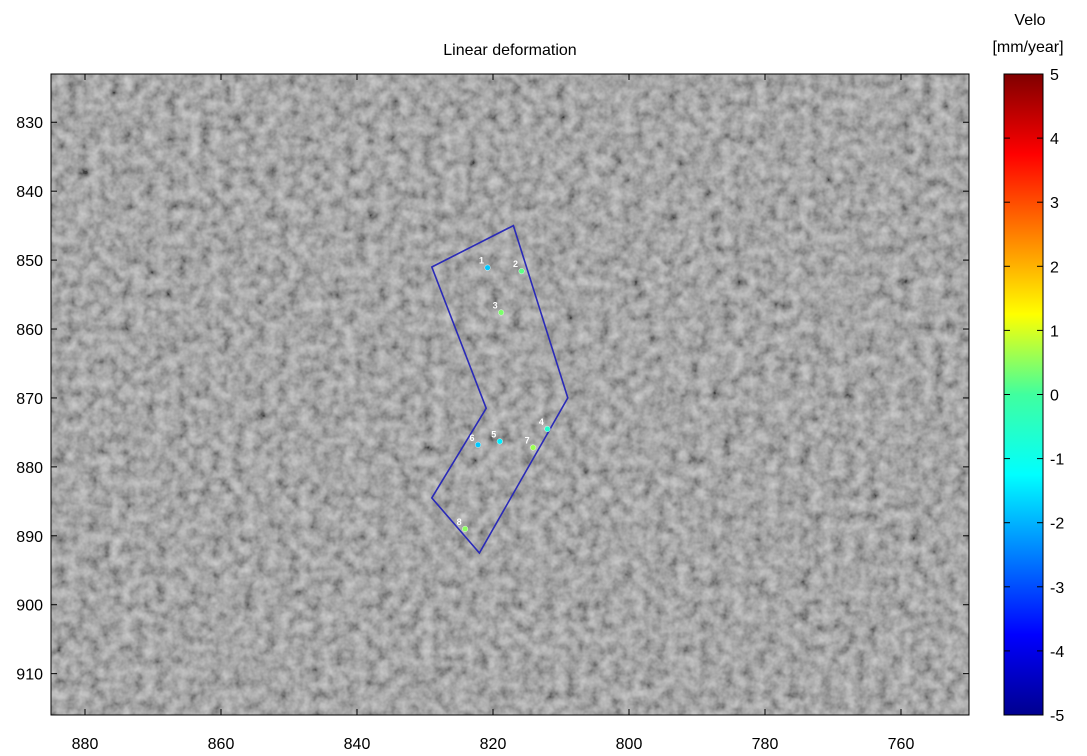 The image size is (1087, 756). What do you see at coordinates (1054, 203) in the screenshot?
I see `colorbar-tick-label: 3` at bounding box center [1054, 203].